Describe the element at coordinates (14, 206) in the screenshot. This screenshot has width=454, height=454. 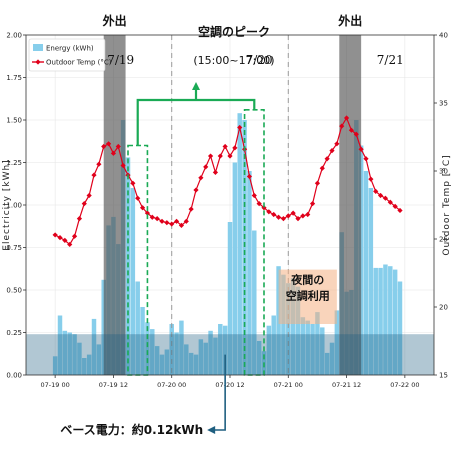
I see `y-tick-label: 1.00` at that location.